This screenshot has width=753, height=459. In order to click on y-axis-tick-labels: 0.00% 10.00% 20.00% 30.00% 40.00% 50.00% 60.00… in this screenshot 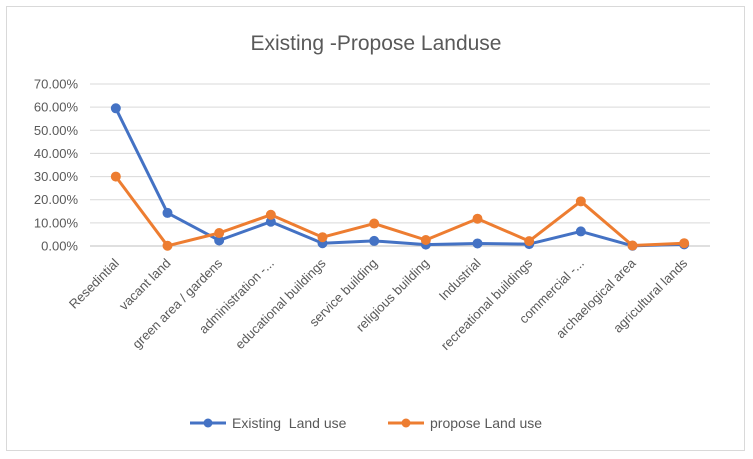, I will do `click(56, 165)`.